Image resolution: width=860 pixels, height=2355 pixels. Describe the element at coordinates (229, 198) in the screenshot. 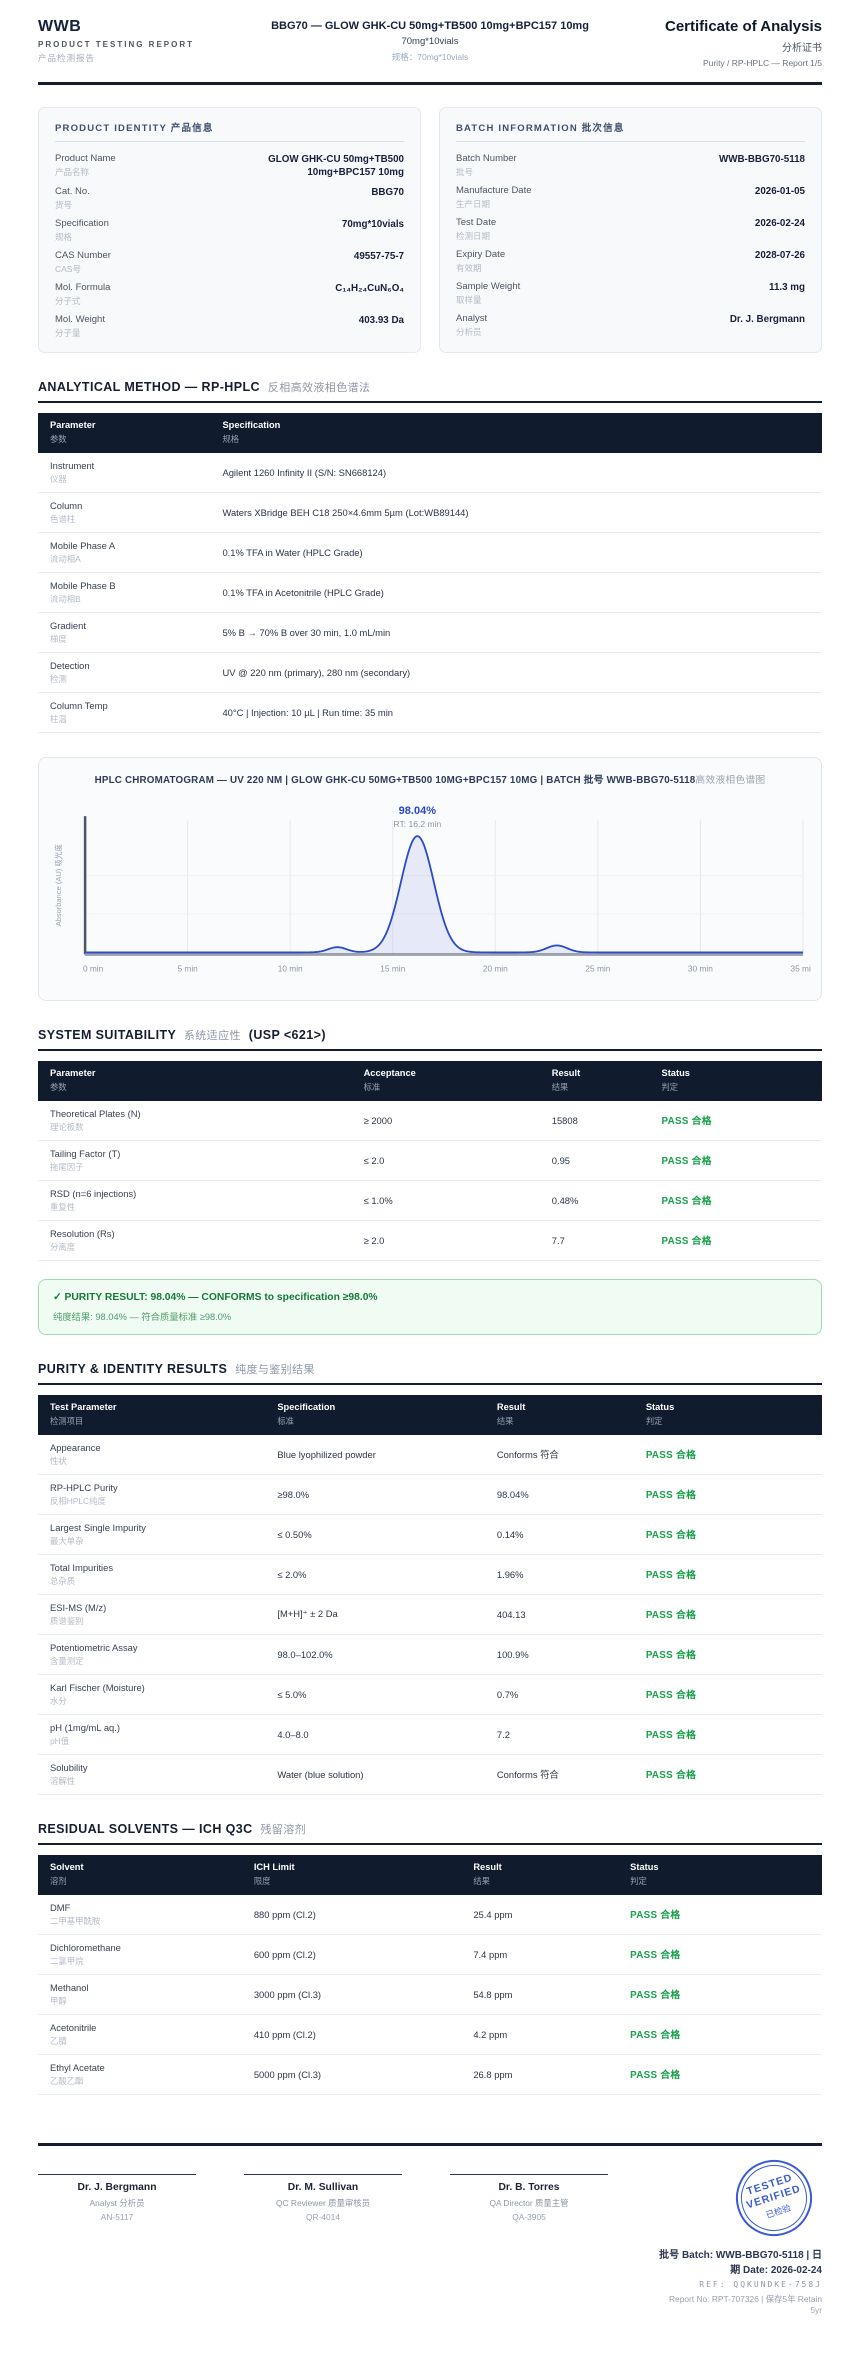

I see `info-row: Cat. No. 货号 BBG70` at that location.